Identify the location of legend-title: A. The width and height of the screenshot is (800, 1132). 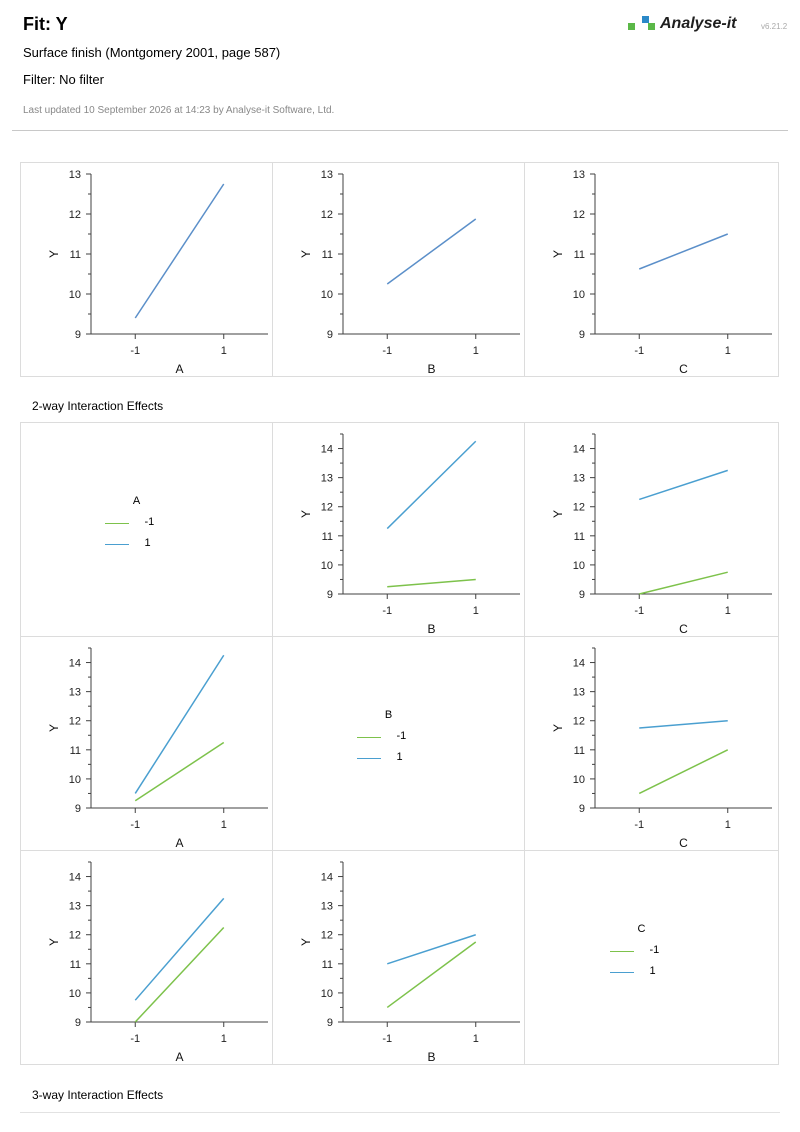
(136, 500).